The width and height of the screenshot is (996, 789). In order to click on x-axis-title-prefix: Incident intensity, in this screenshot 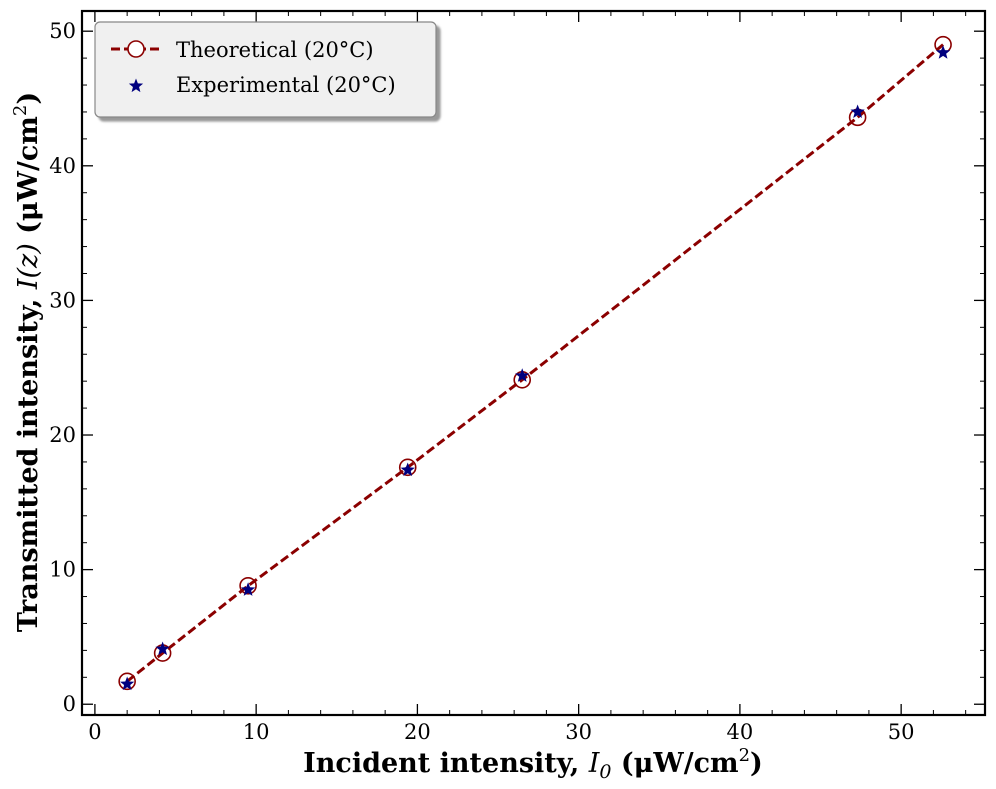, I will do `click(446, 763)`.